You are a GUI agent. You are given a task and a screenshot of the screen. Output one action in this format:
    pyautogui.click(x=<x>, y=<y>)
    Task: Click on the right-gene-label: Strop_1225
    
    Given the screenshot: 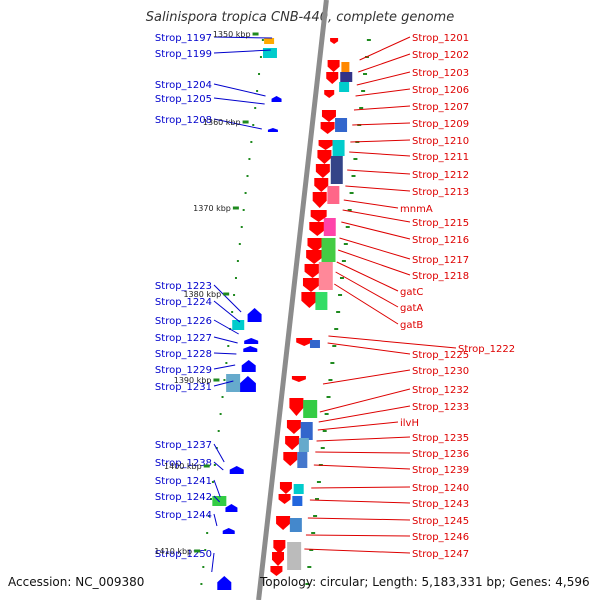 What is the action you would take?
    pyautogui.click(x=440, y=355)
    